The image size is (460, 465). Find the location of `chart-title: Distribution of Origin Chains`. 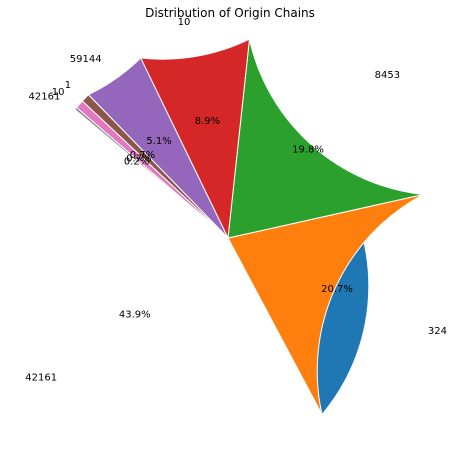

chart-title: Distribution of Origin Chains is located at coordinates (230, 13).